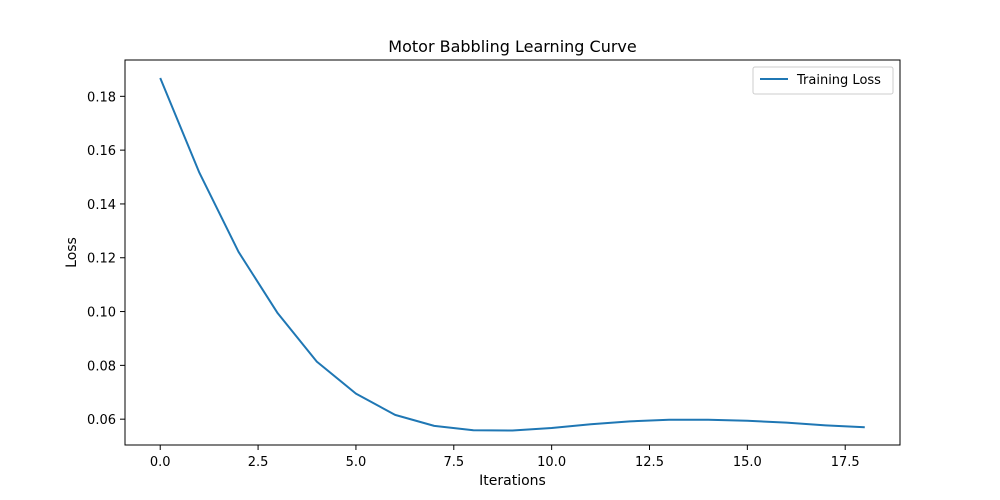 This screenshot has width=1000, height=500. Describe the element at coordinates (747, 462) in the screenshot. I see `x-tick-label: 15.0` at that location.